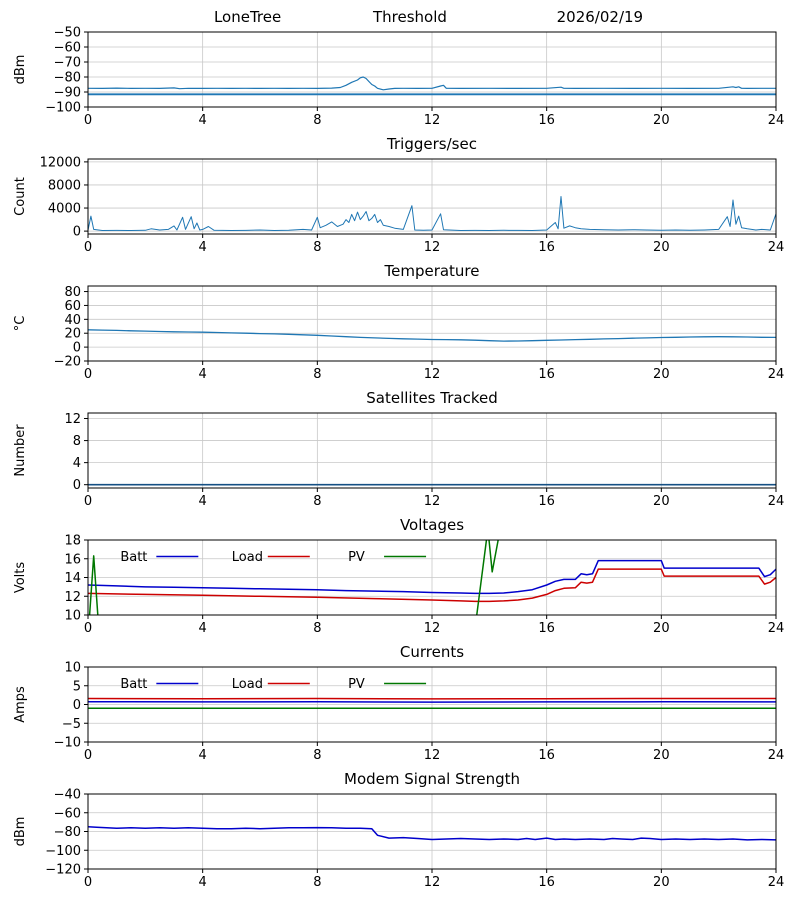 Image resolution: width=800 pixels, height=900 pixels. I want to click on y-tick-label: 4000, so click(64, 209).